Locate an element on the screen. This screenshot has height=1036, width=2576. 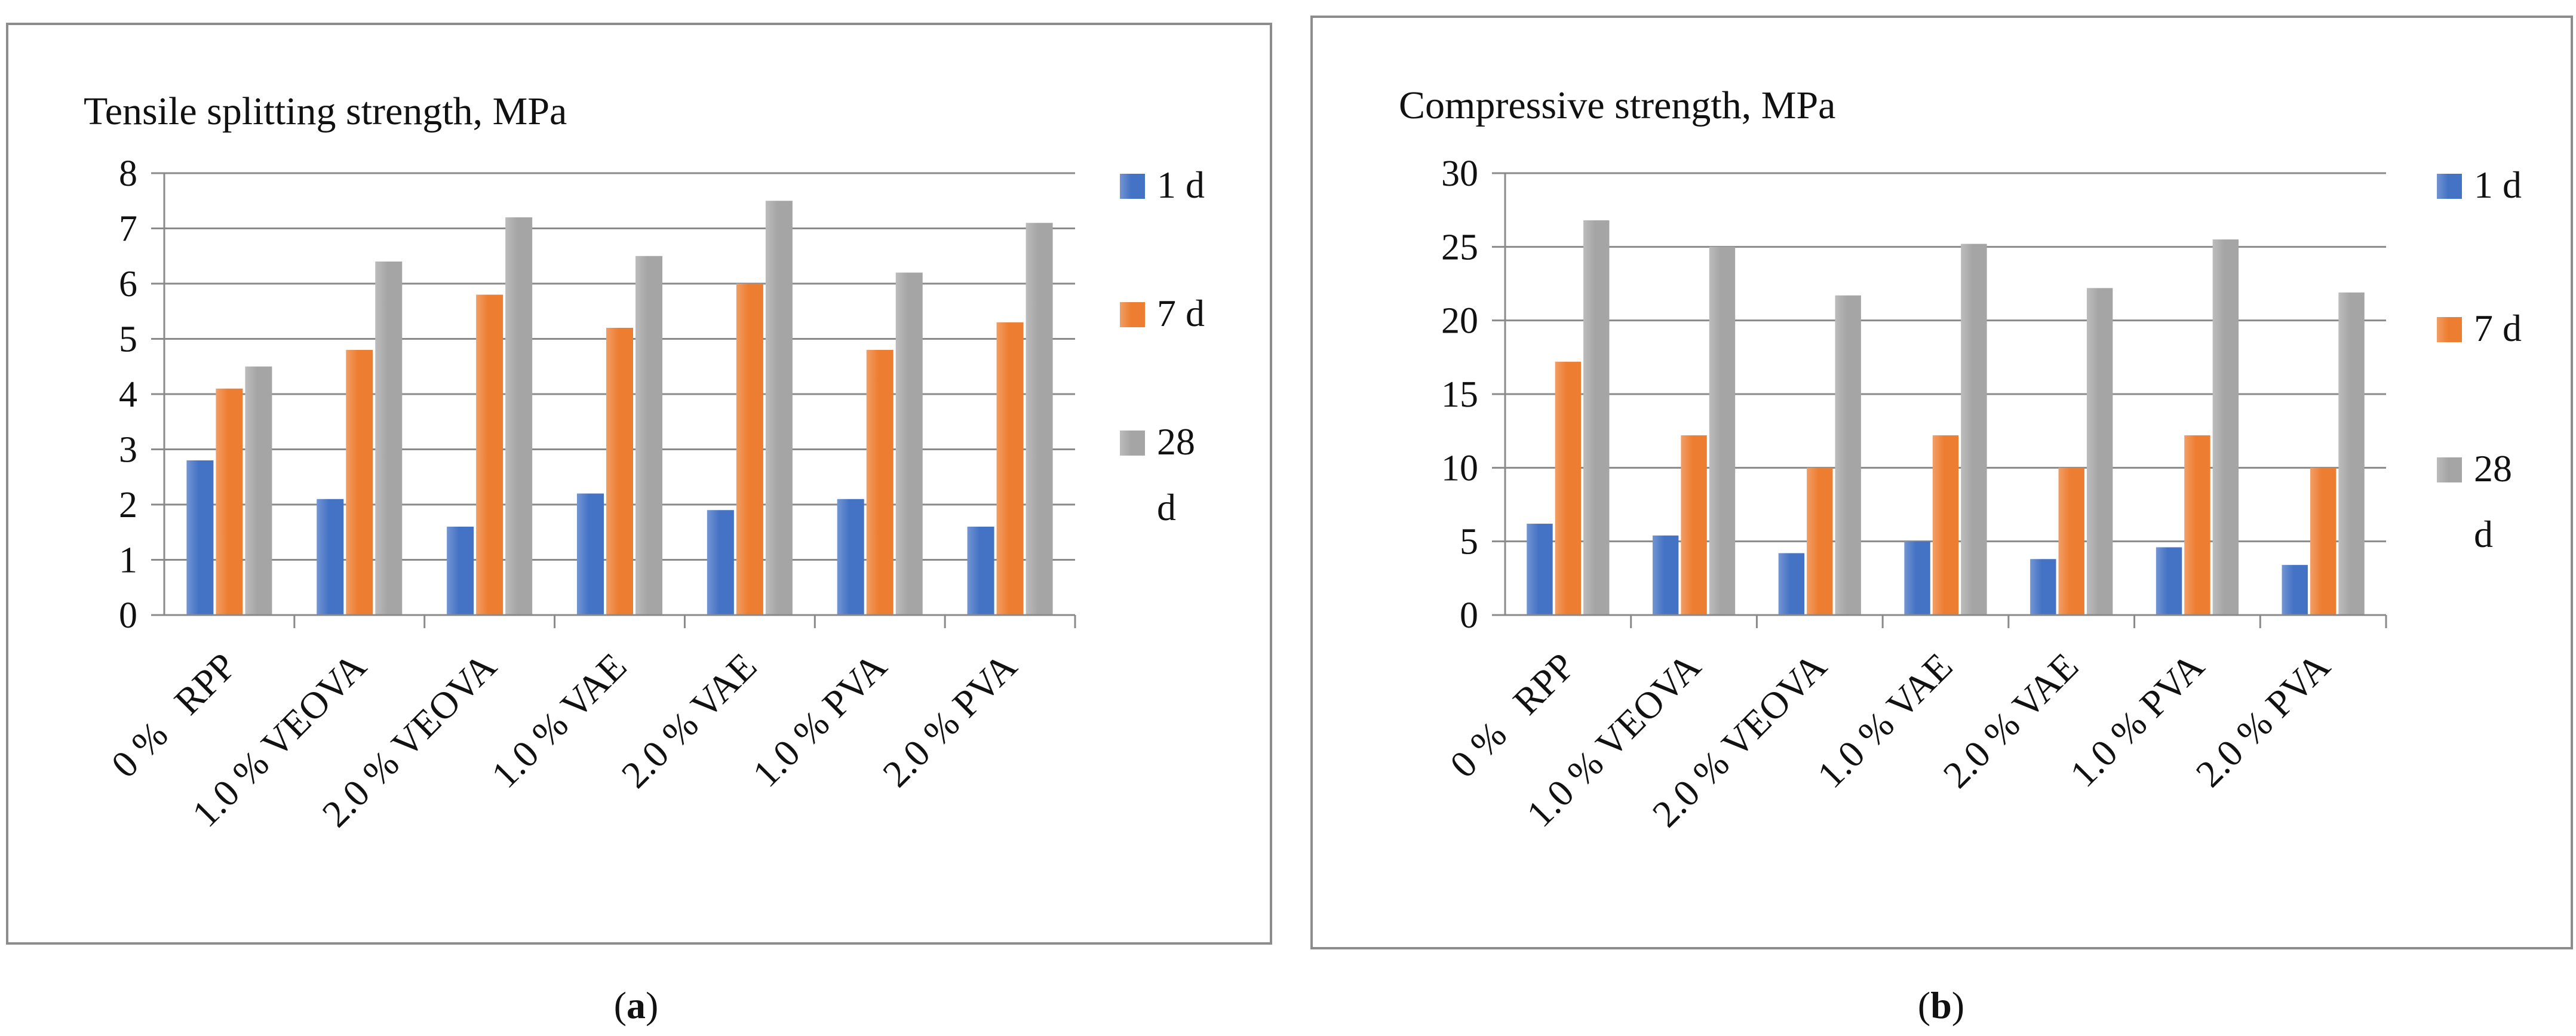
caption-a: (a) is located at coordinates (637, 1005).